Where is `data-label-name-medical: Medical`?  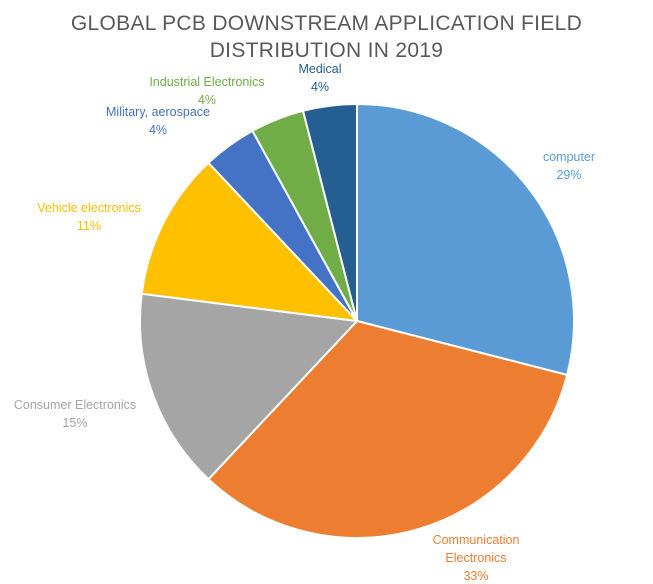 data-label-name-medical: Medical is located at coordinates (319, 69).